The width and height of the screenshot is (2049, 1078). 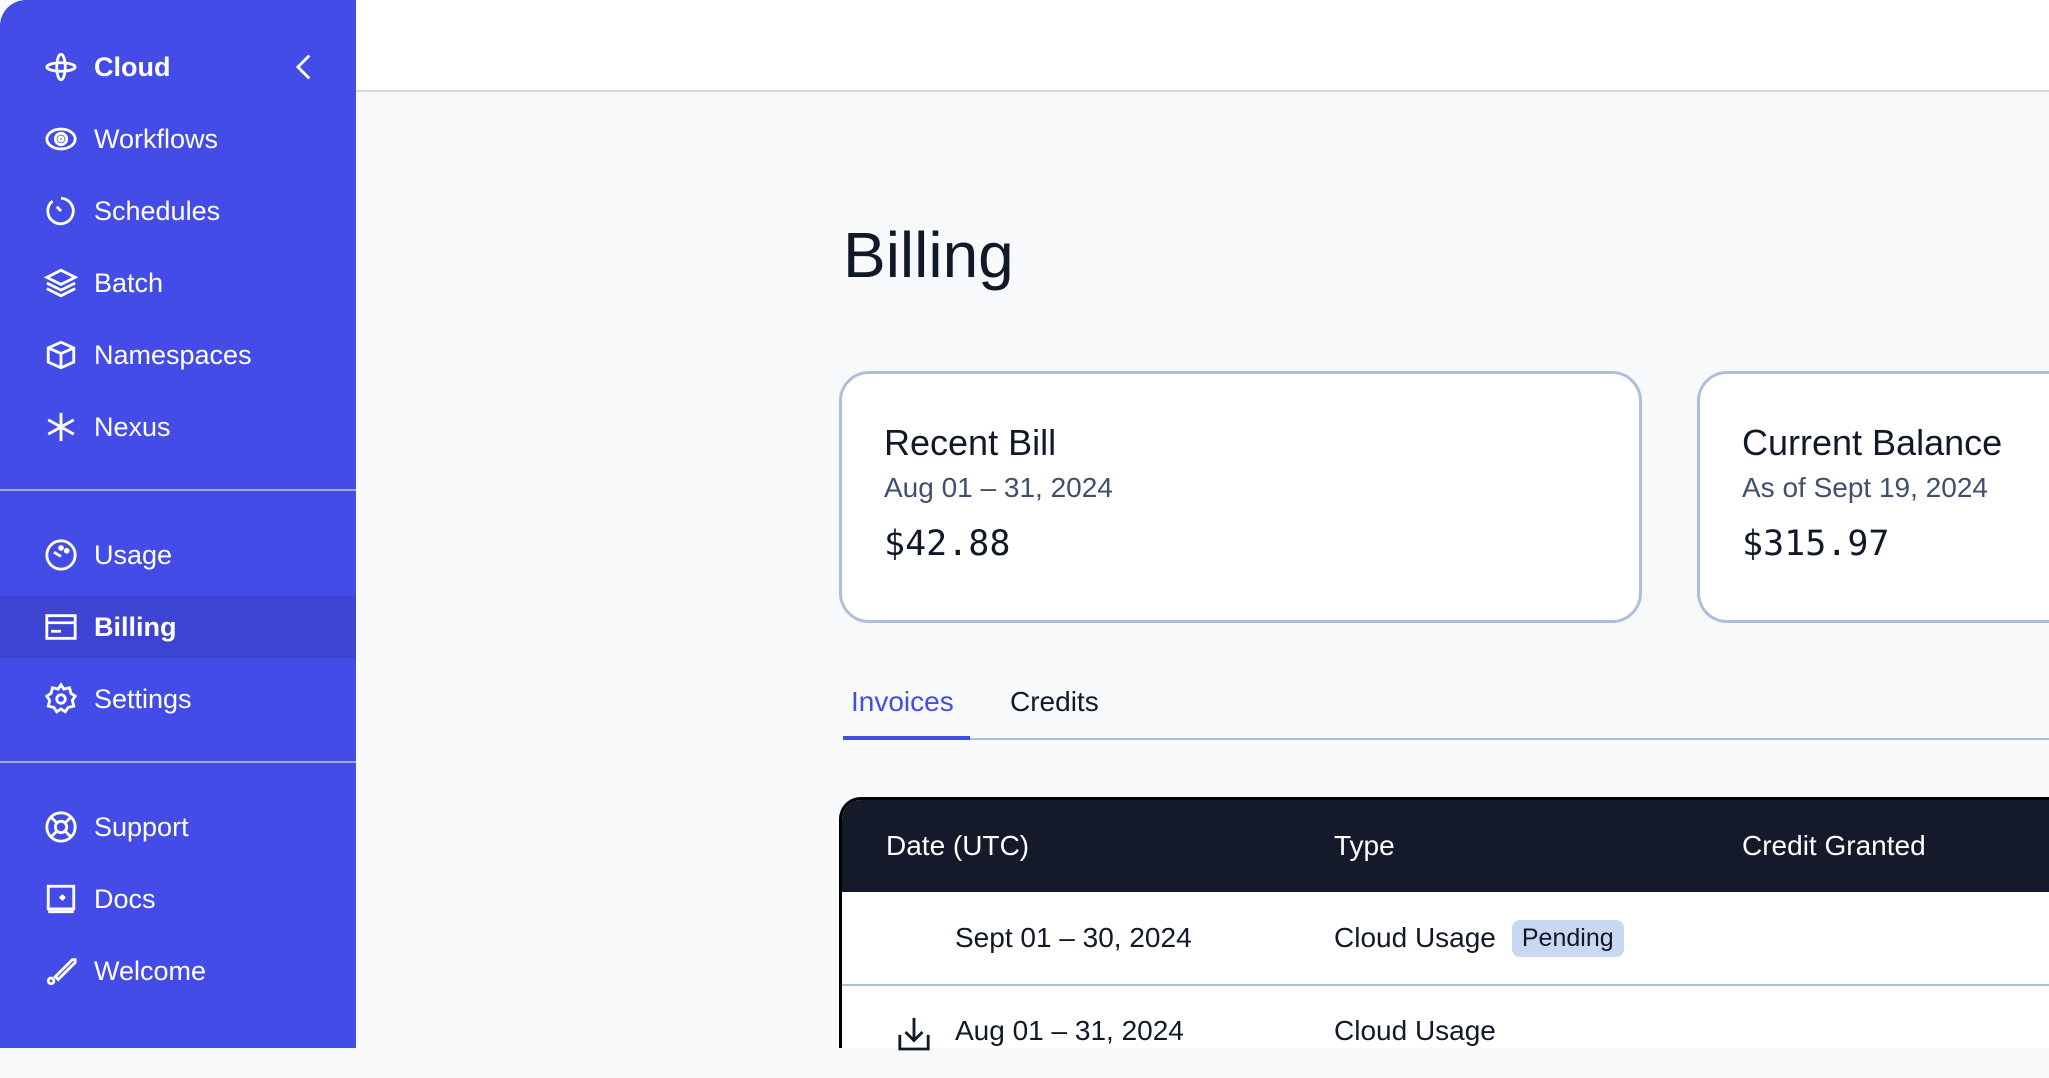 I want to click on sidebar-item-welcome: Welcome, so click(x=178, y=971).